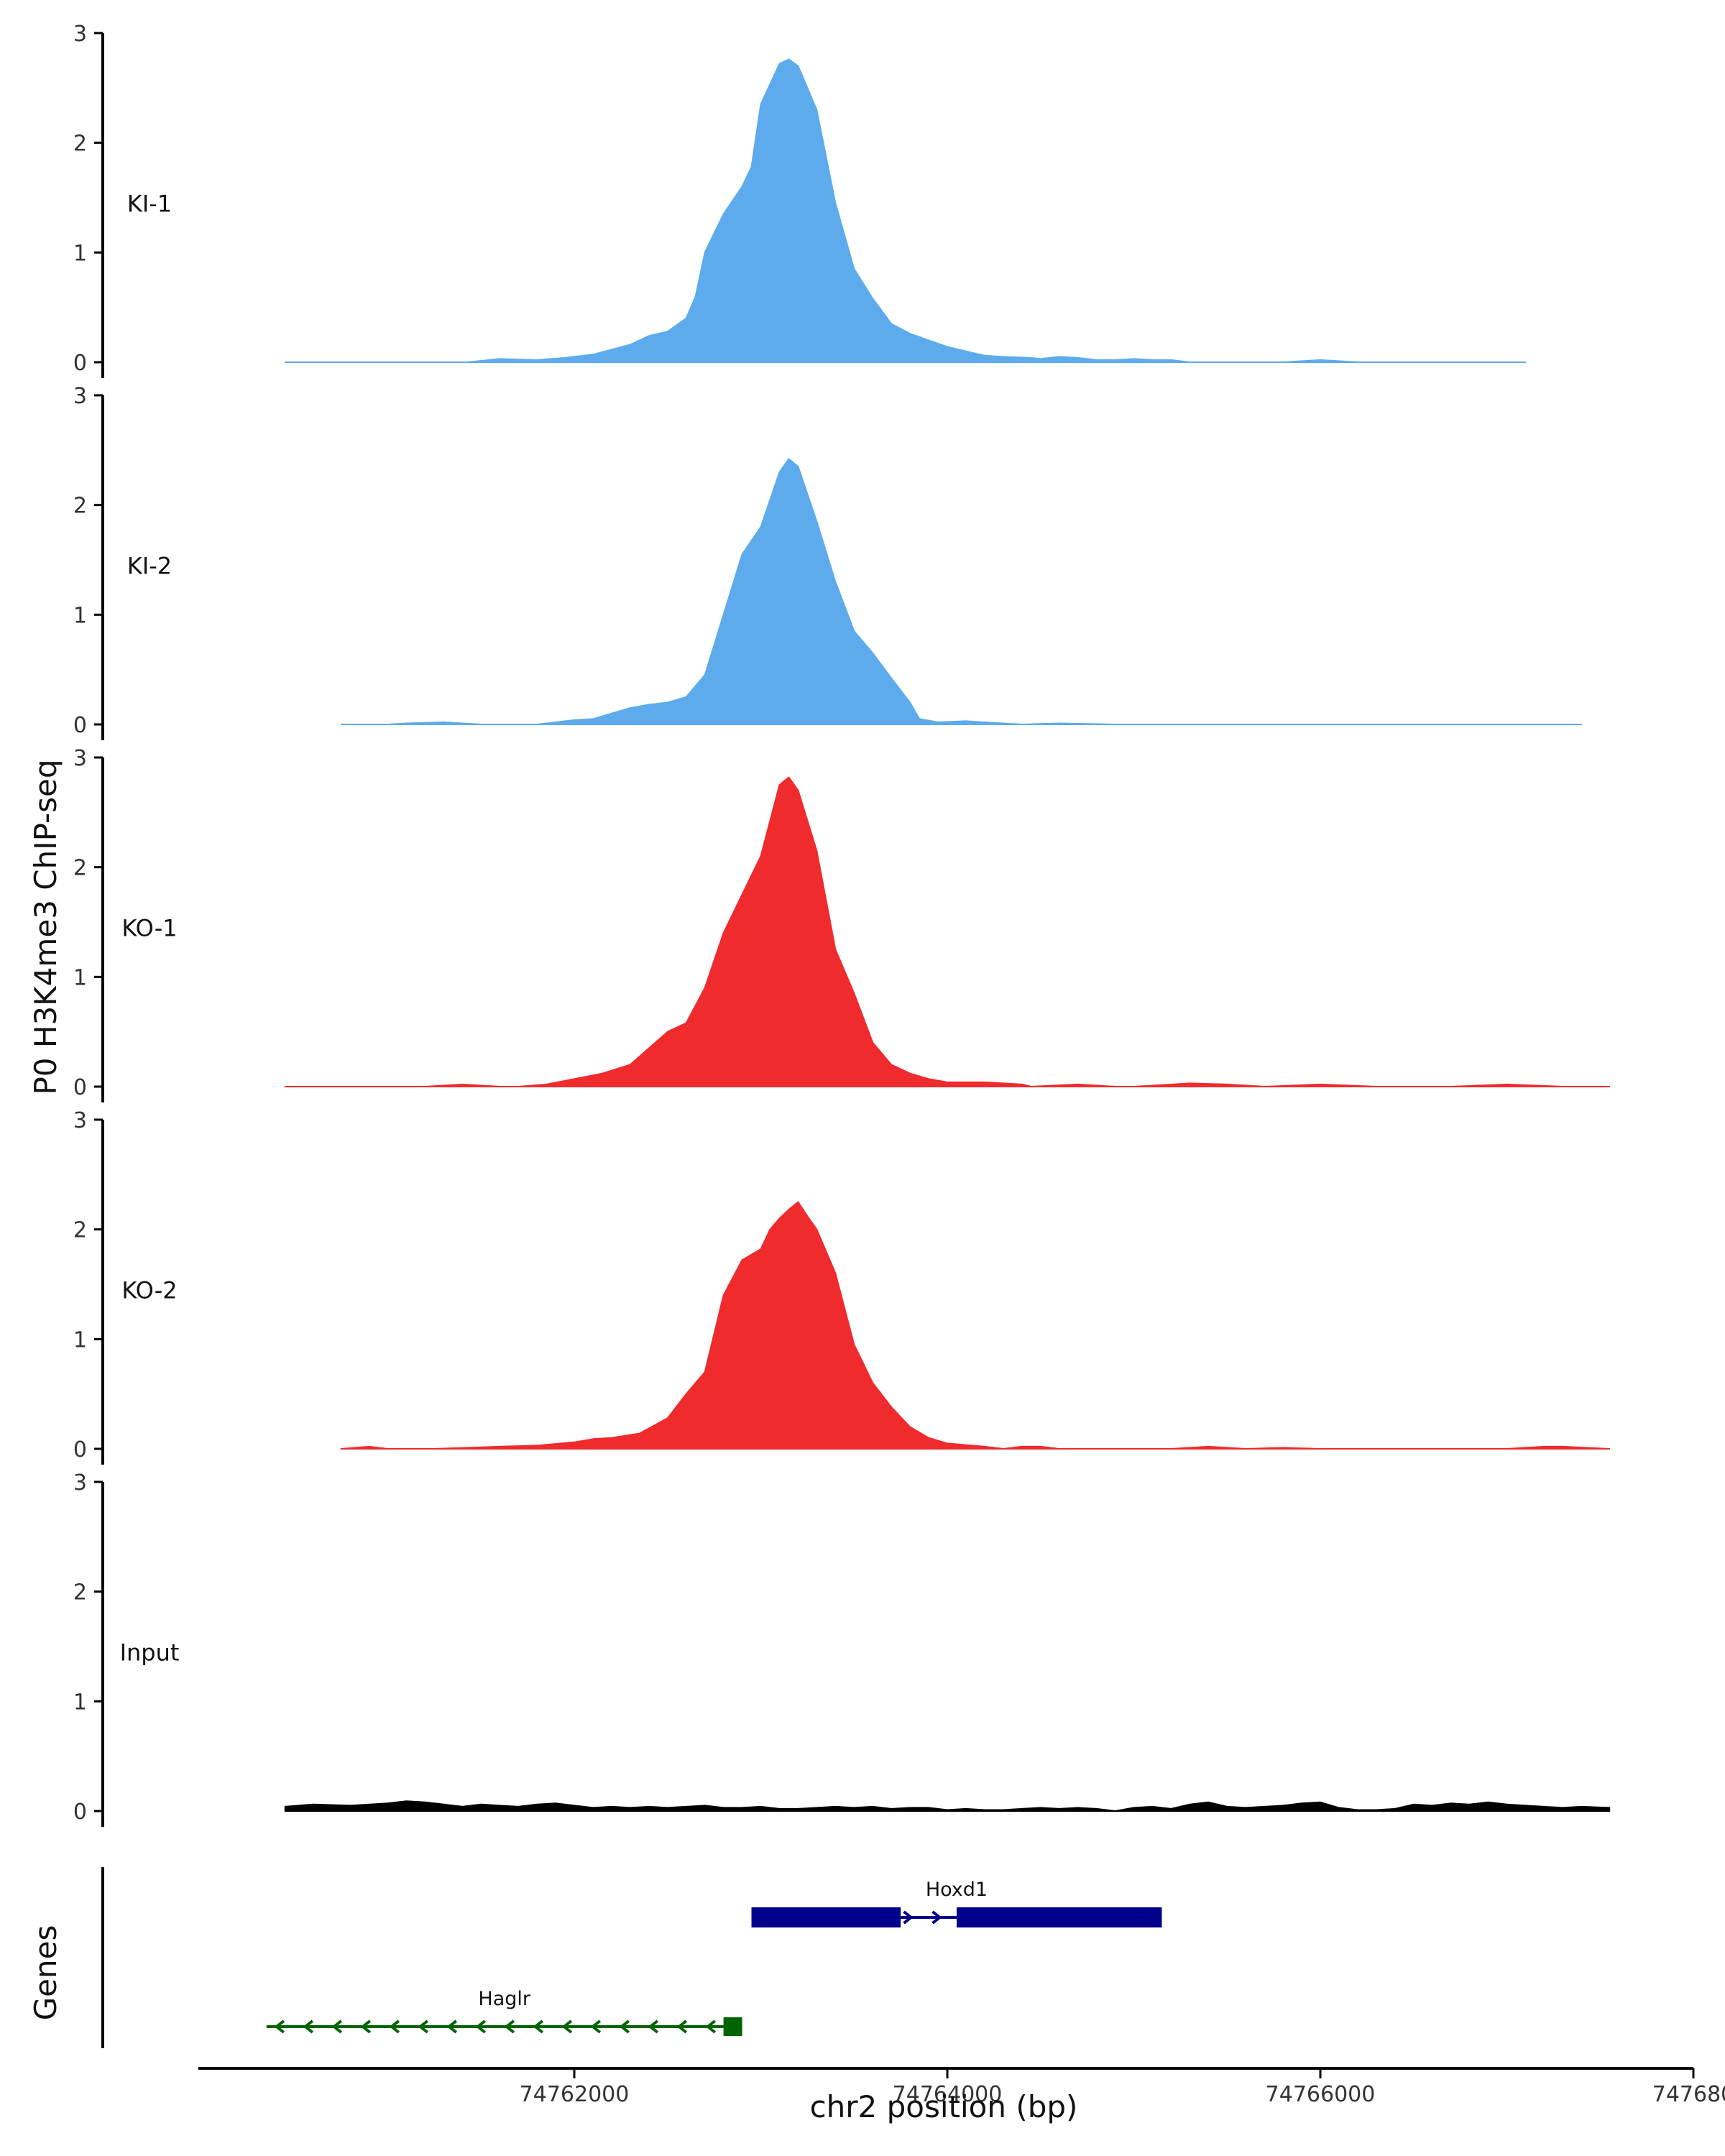 The height and width of the screenshot is (2156, 1725). What do you see at coordinates (149, 1290) in the screenshot?
I see `track-label: KO-2` at bounding box center [149, 1290].